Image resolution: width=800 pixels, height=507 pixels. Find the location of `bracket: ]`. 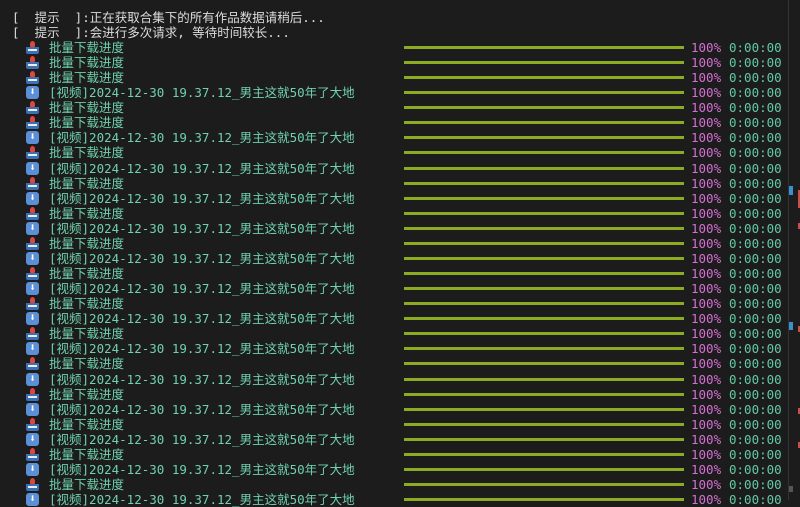

bracket: ] is located at coordinates (78, 17).